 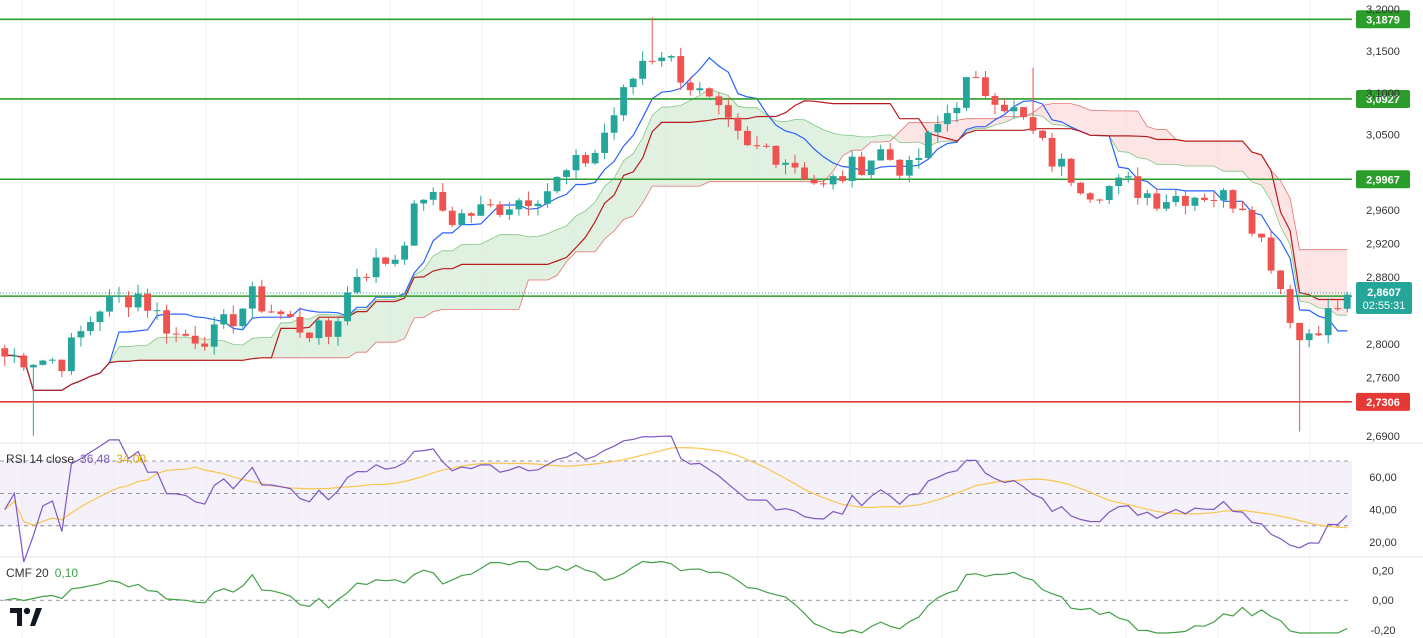 What do you see at coordinates (1383, 211) in the screenshot?
I see `price-tick-label: 2,9600` at bounding box center [1383, 211].